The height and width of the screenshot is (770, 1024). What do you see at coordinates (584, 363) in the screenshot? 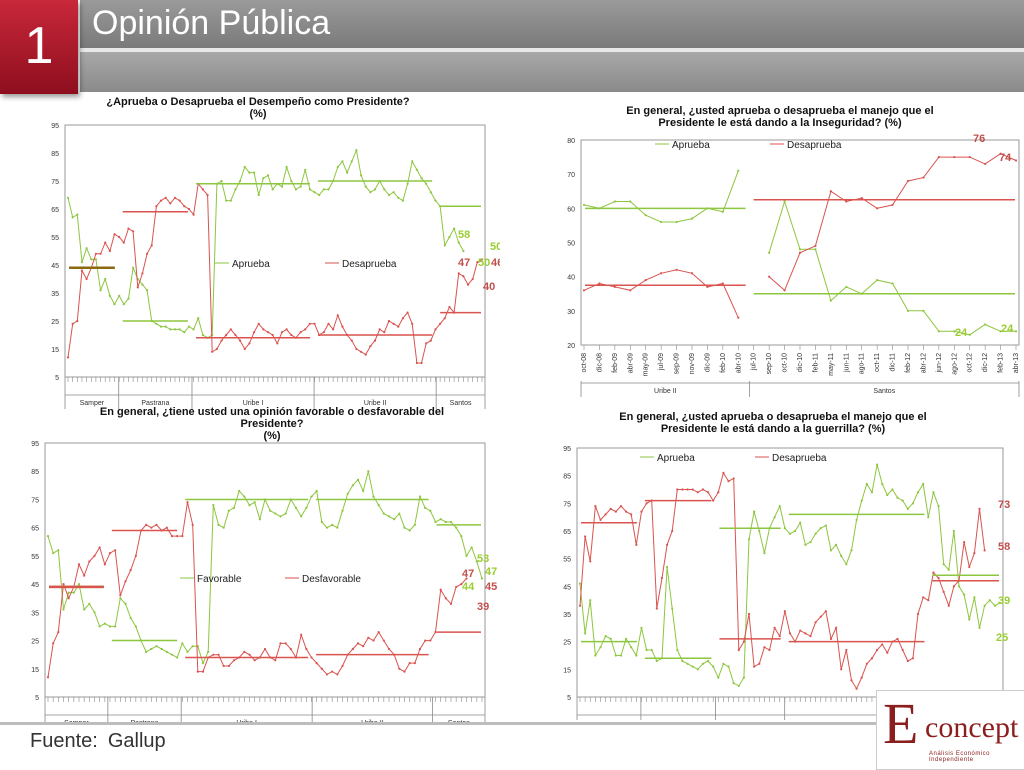
I see `x-tick-label: oct-08` at bounding box center [584, 363].